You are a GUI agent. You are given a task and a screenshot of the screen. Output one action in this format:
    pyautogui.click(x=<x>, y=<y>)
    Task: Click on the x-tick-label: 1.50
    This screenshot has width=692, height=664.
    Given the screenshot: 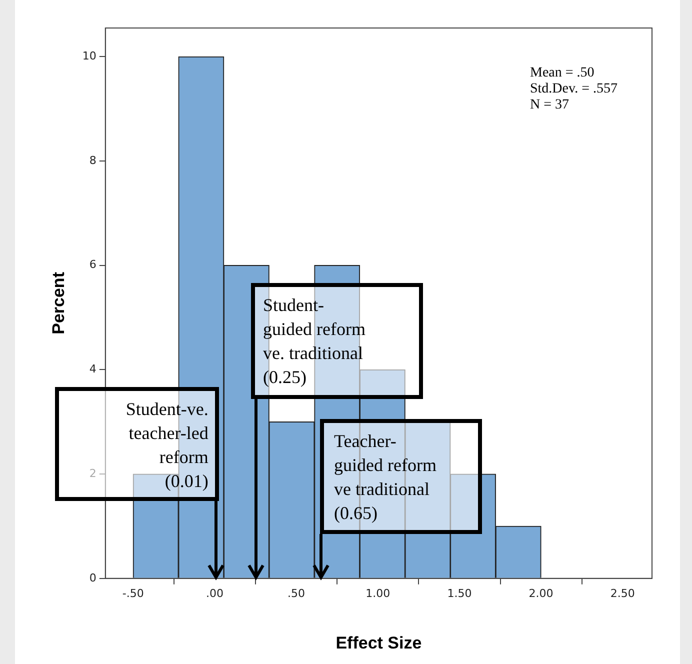 What is the action you would take?
    pyautogui.click(x=459, y=593)
    